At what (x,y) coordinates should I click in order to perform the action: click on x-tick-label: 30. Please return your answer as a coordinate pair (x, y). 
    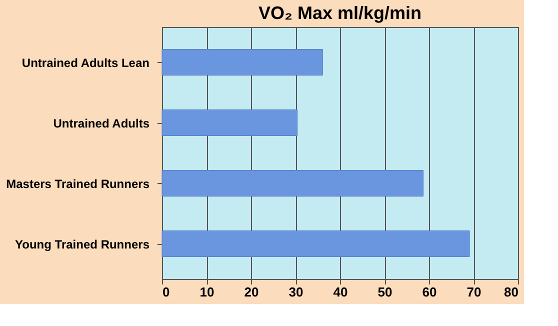
    Looking at the image, I should click on (296, 292).